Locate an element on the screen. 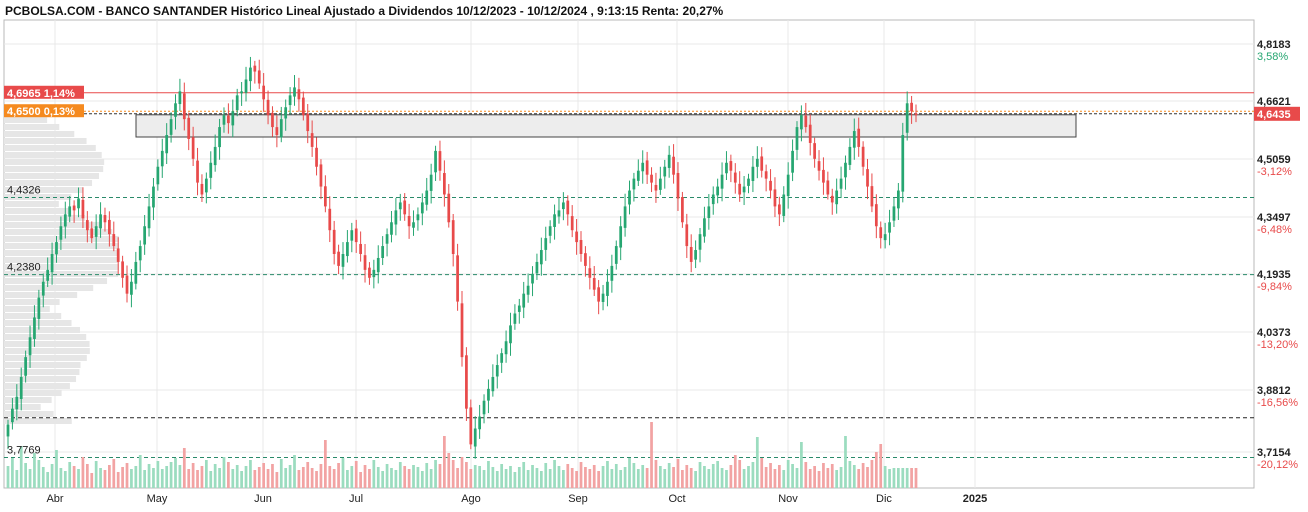  max-price-label-box is located at coordinates (44, 92).